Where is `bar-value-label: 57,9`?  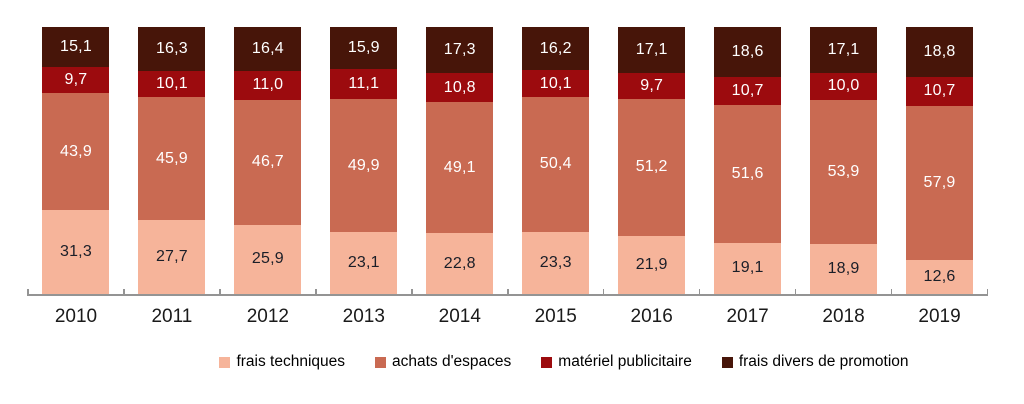
bar-value-label: 57,9 is located at coordinates (939, 183).